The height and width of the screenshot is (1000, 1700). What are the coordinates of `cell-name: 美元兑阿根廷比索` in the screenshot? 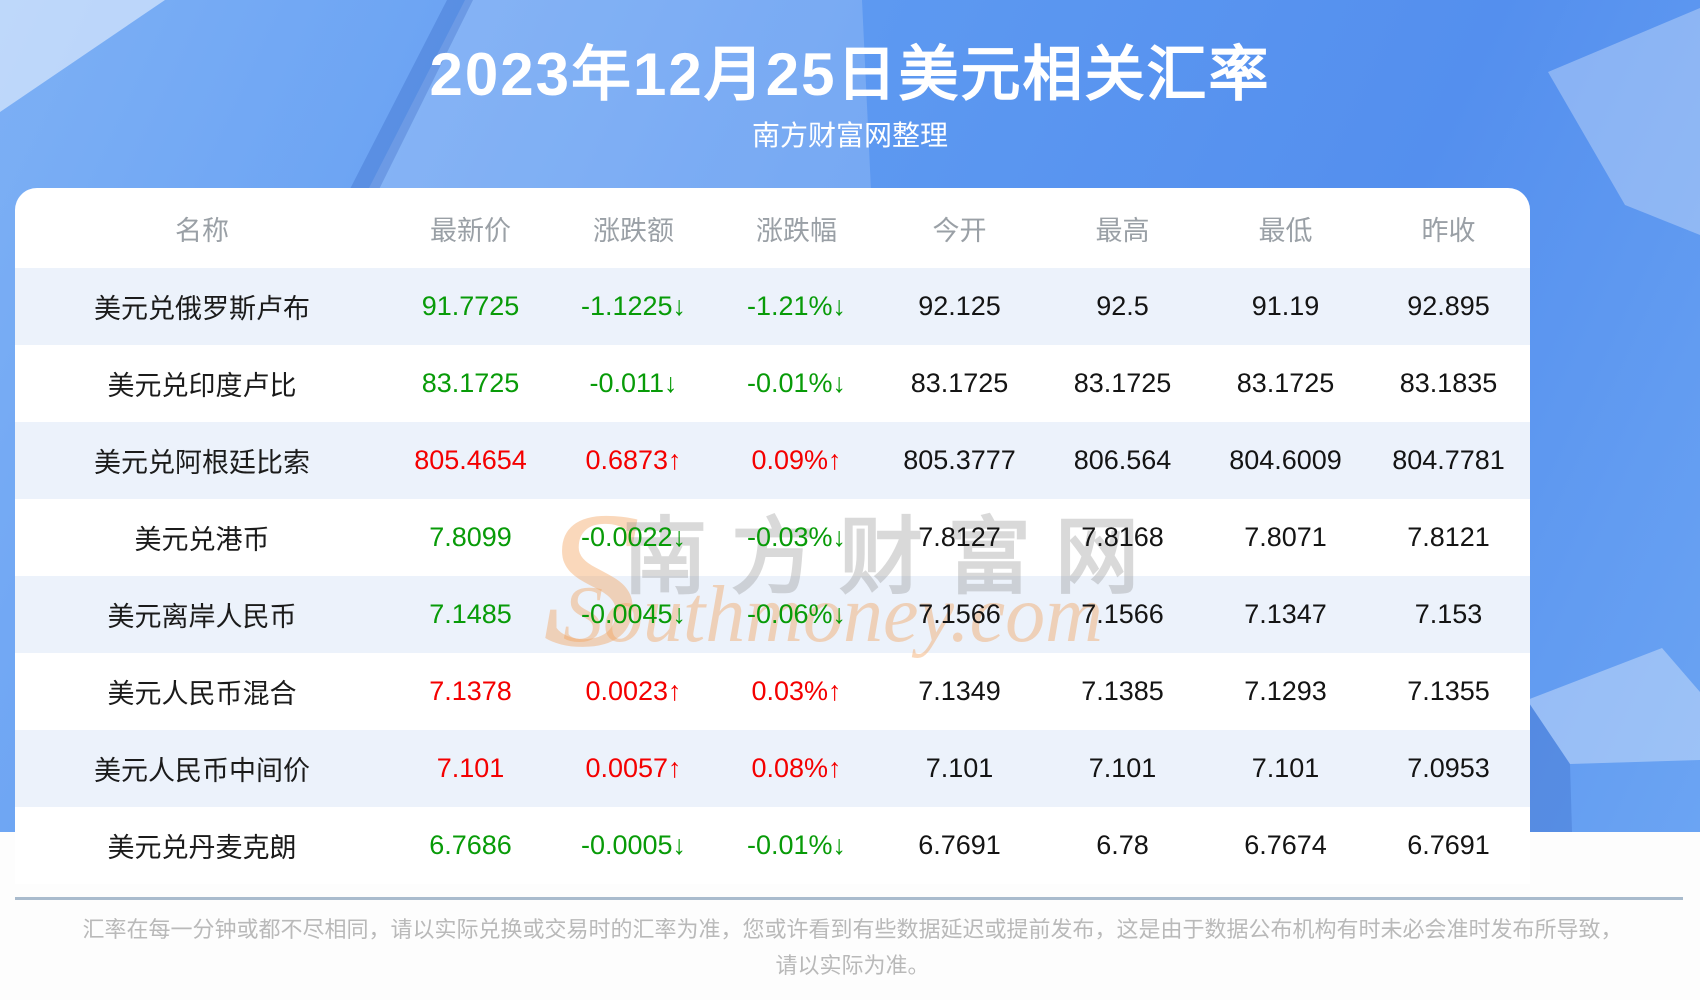 It's located at (202, 463).